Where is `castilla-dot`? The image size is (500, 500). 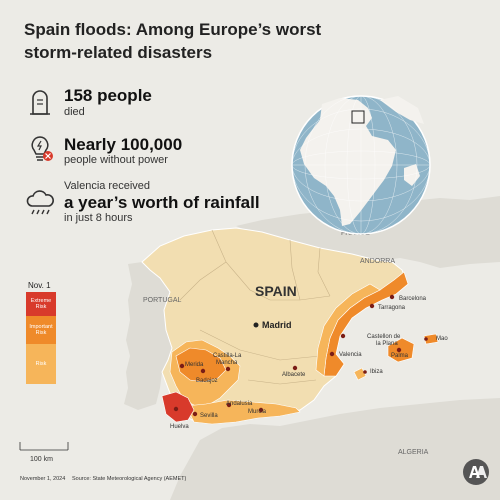
castilla-dot is located at coordinates (228, 369).